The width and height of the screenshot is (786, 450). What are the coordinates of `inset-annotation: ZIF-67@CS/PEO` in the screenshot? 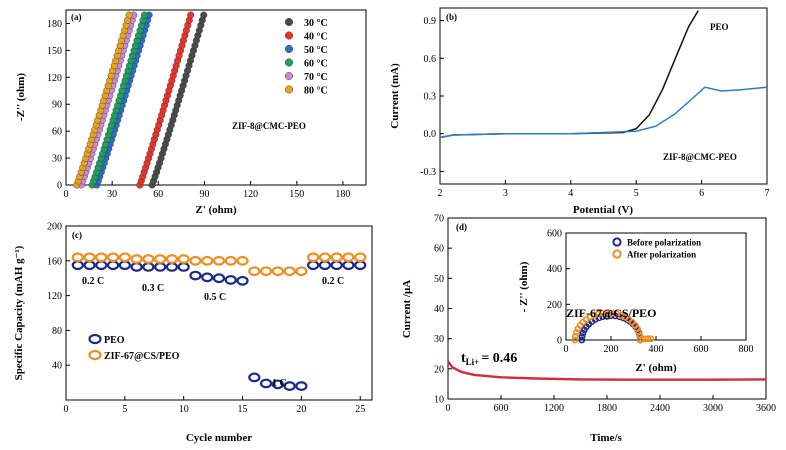 It's located at (611, 313).